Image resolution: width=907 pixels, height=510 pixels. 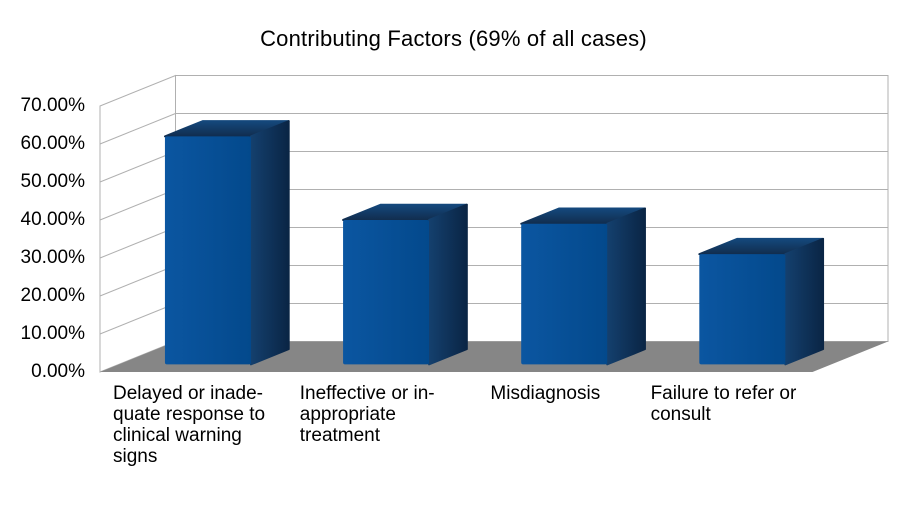 I want to click on category-label: Misdiagnosis, so click(x=545, y=393).